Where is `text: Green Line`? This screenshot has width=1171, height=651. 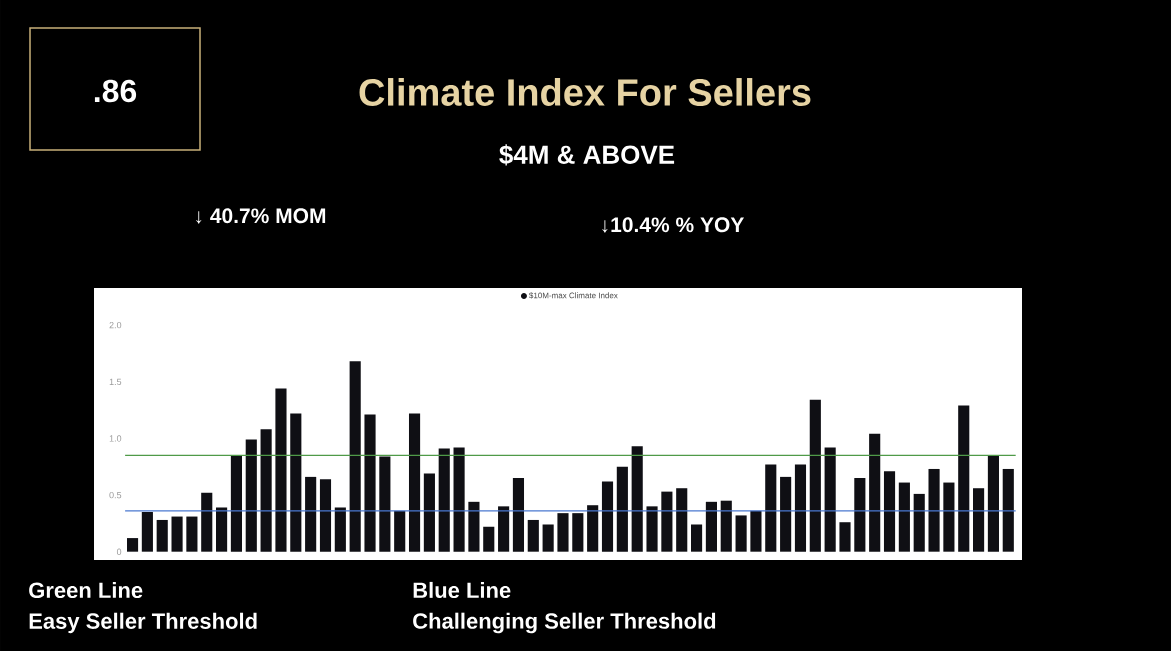 text: Green Line is located at coordinates (86, 590).